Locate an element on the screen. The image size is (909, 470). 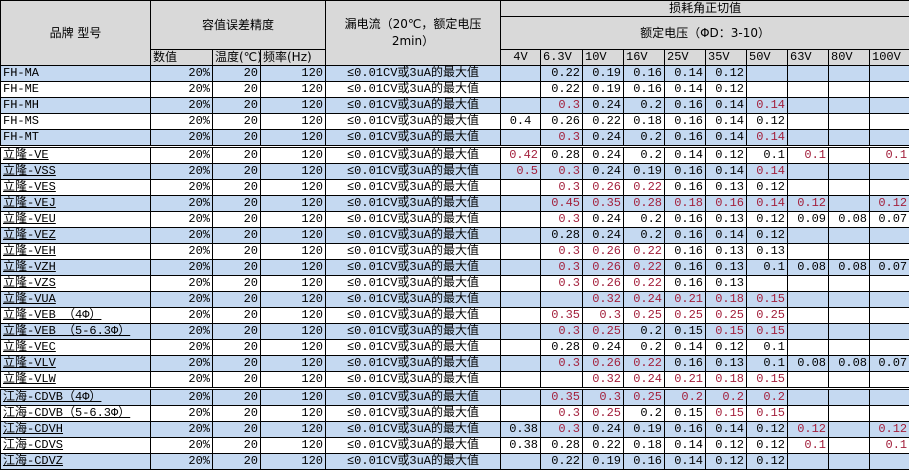
model-name-cell-text: 江海-CDVS is located at coordinates (33, 445).